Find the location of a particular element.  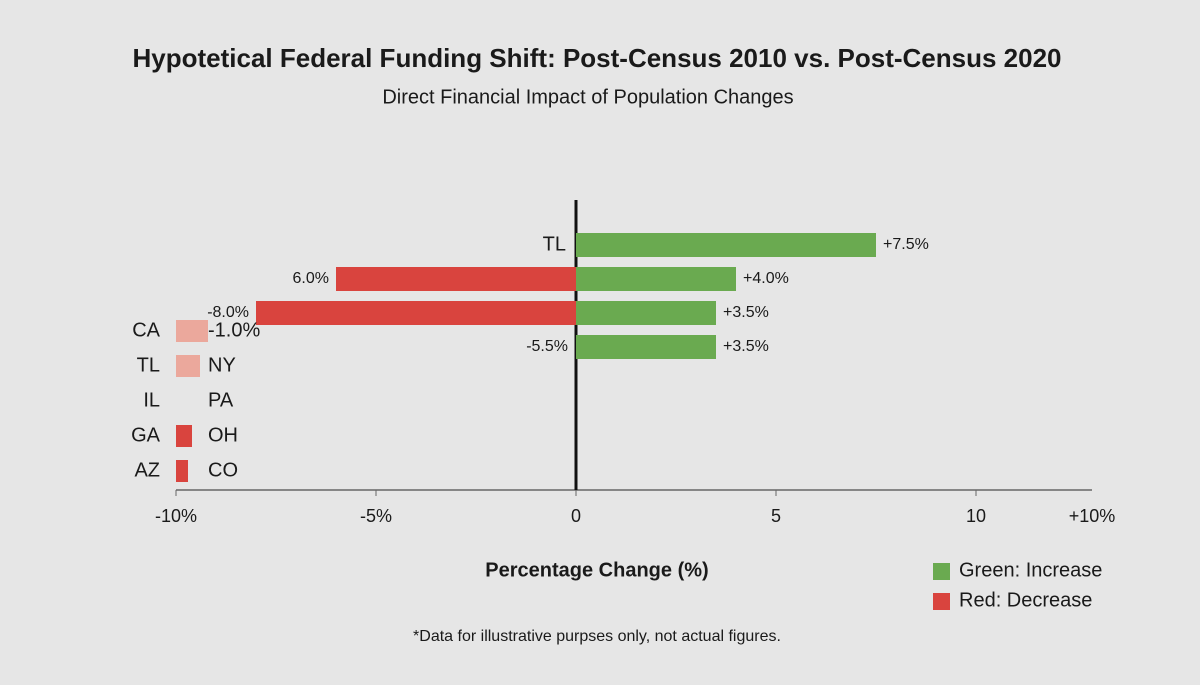

x-tick-label: 5 is located at coordinates (776, 516).